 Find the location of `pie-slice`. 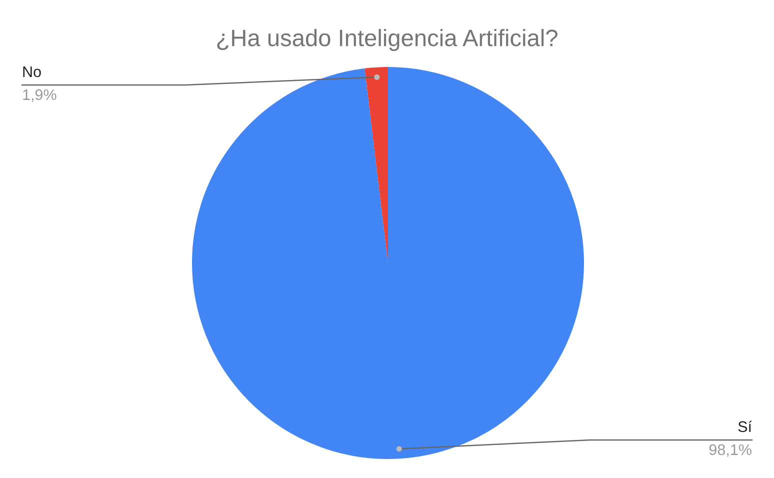

pie-slice is located at coordinates (376, 165).